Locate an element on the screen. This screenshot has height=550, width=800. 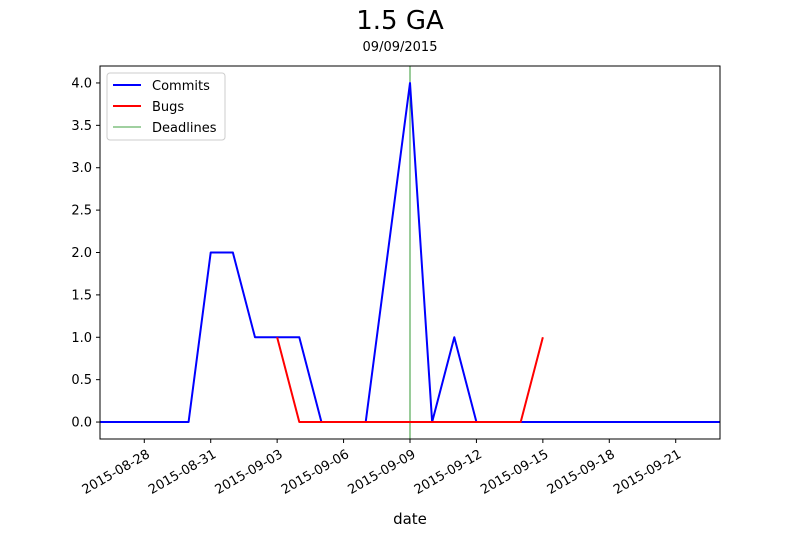
x-tick-label: 2015-09-03 is located at coordinates (249, 472).